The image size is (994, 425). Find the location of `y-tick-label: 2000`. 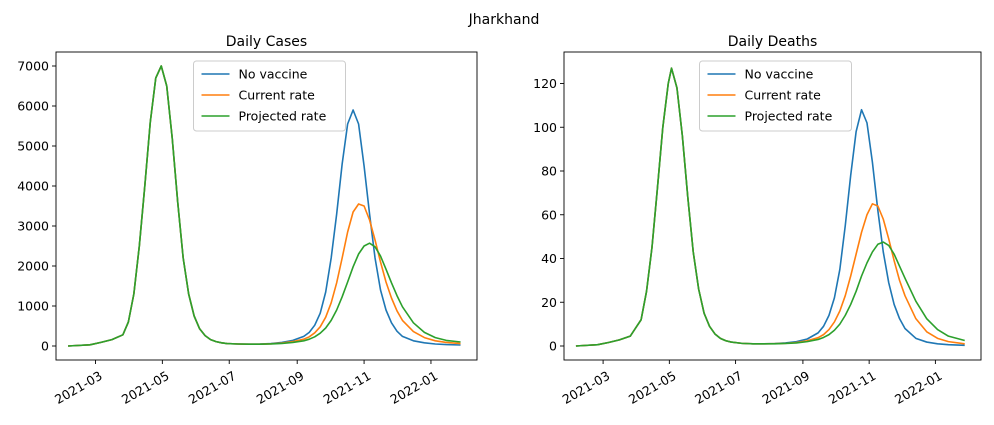

y-tick-label: 2000 is located at coordinates (33, 266).